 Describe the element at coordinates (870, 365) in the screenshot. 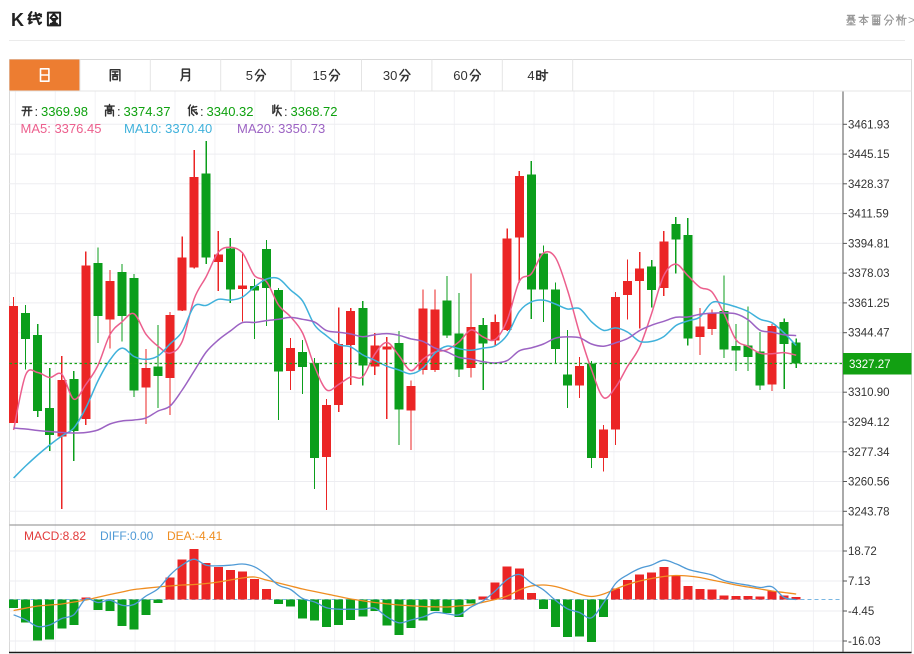

I see `svg-text: 3327.27` at that location.